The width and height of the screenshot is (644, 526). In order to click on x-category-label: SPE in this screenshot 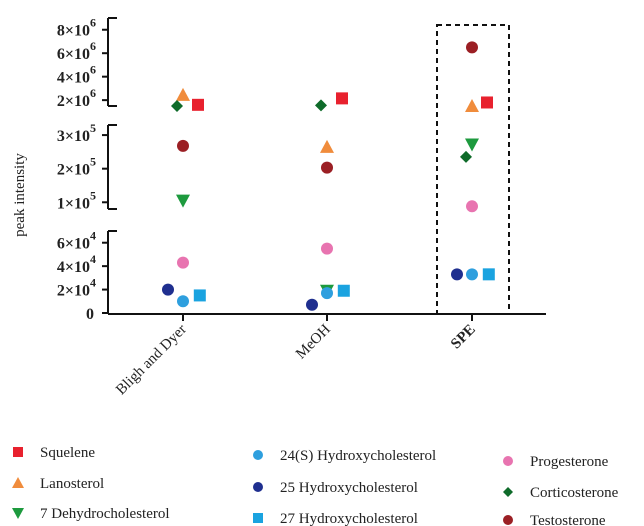, I will do `click(463, 337)`.